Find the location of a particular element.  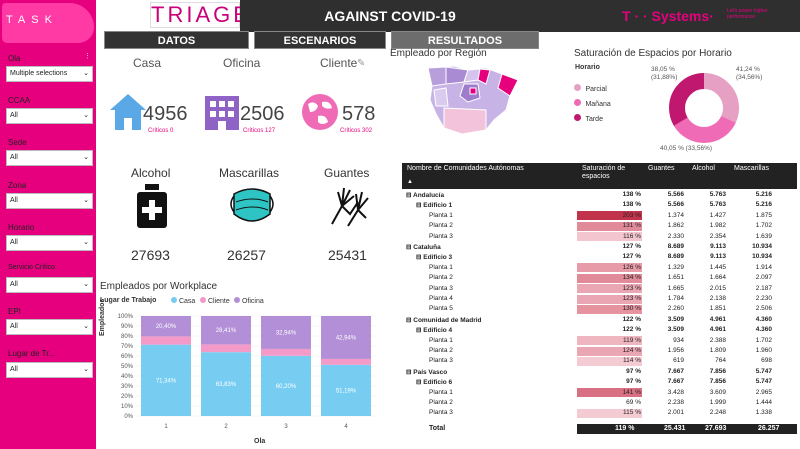

table-row: ⊟ País Vasco 97 % 7.667 7.856 5.747 is located at coordinates (599, 372).